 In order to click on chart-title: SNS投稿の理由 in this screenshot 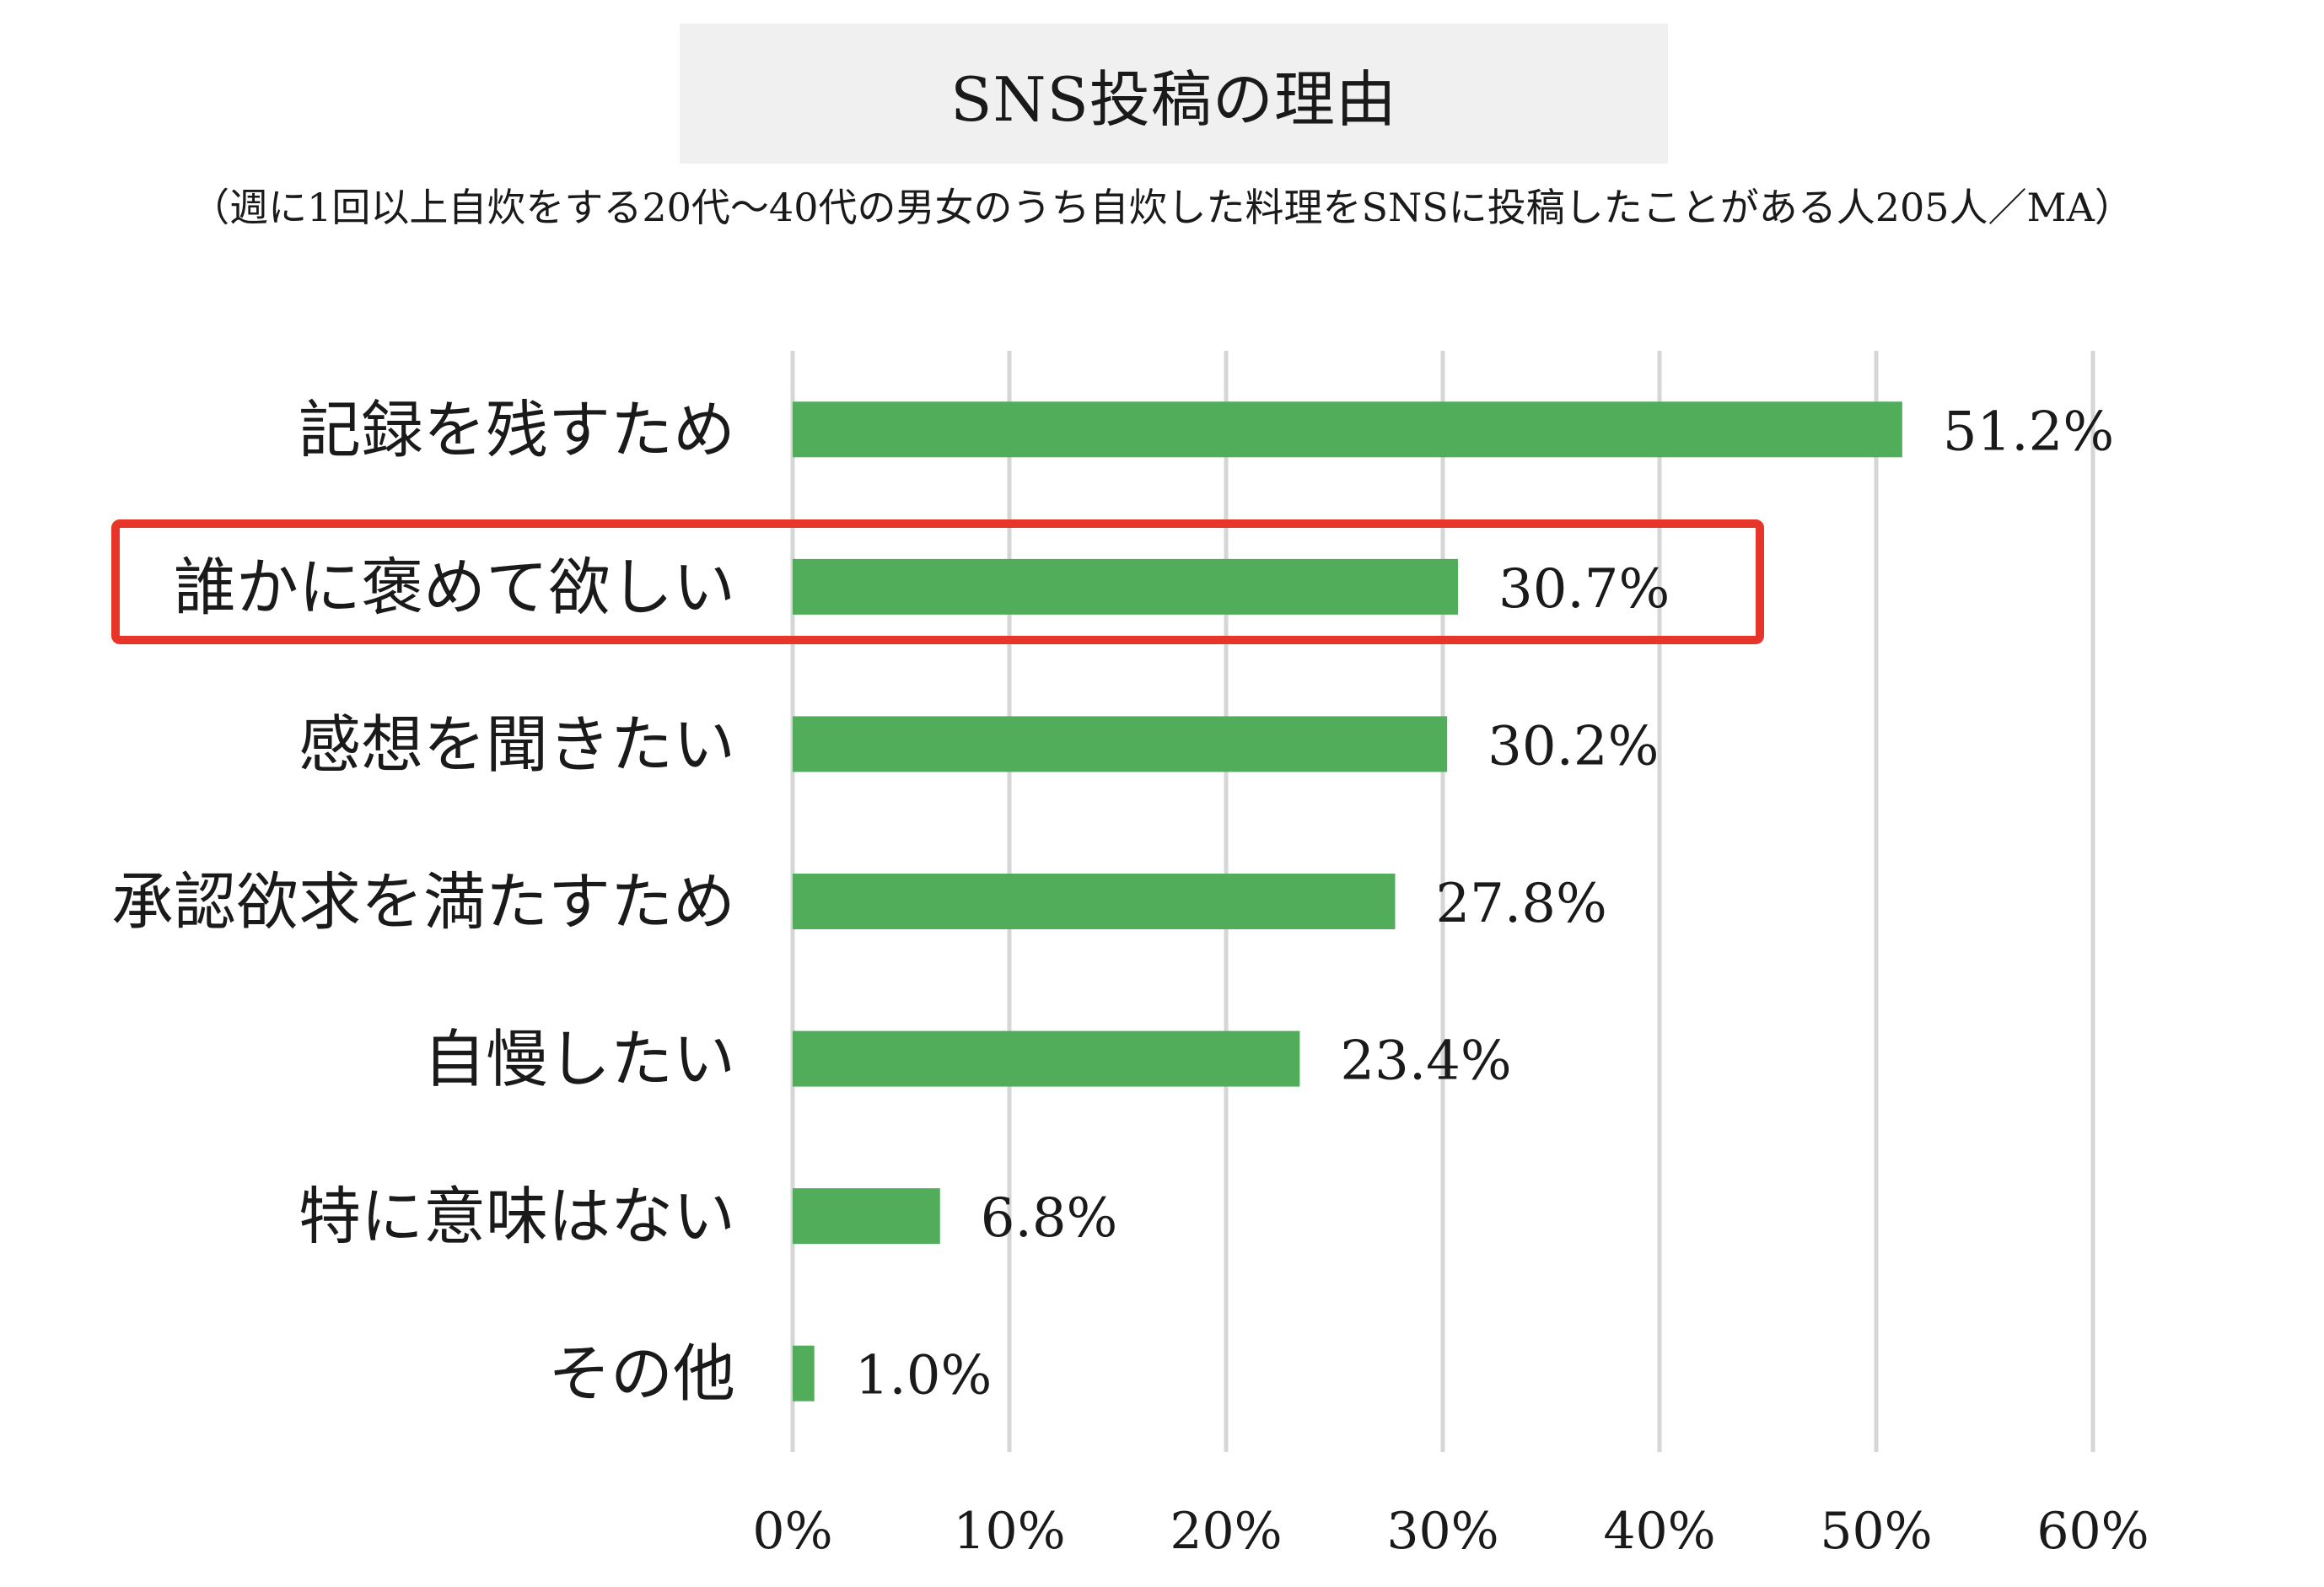, I will do `click(1173, 99)`.